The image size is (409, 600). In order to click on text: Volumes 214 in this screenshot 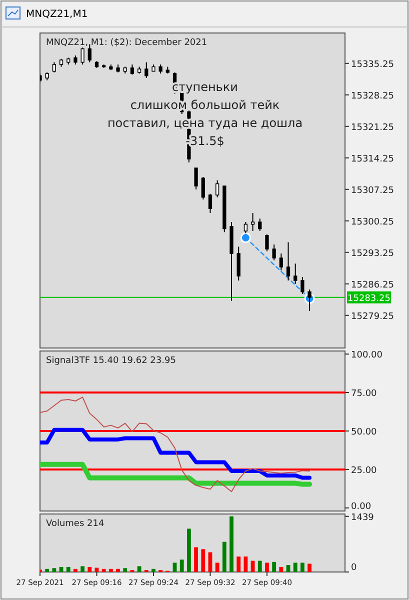, I will do `click(75, 524)`.